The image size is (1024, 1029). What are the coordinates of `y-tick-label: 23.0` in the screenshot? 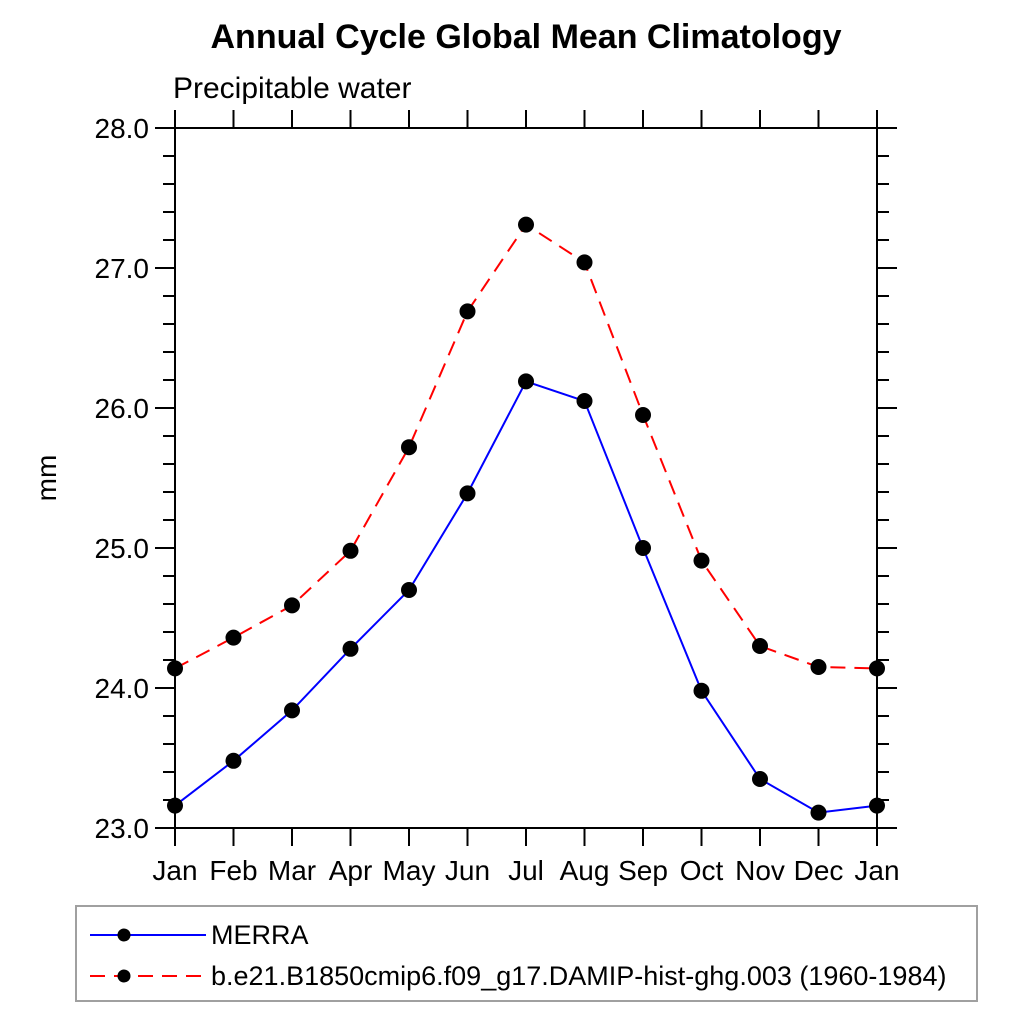 It's located at (122, 828).